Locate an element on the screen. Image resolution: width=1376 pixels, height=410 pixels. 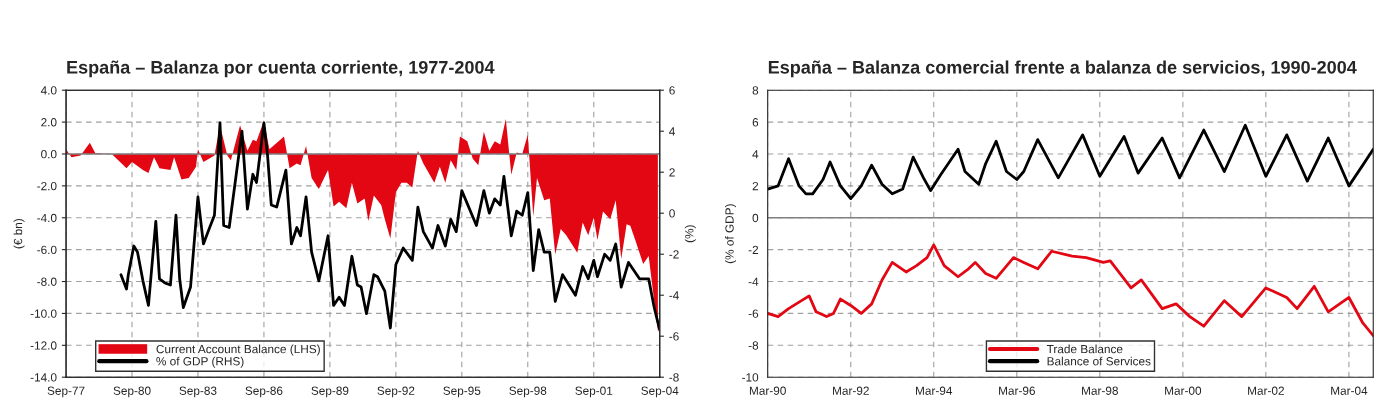
y-tick-label: -2.0 is located at coordinates (47, 186).